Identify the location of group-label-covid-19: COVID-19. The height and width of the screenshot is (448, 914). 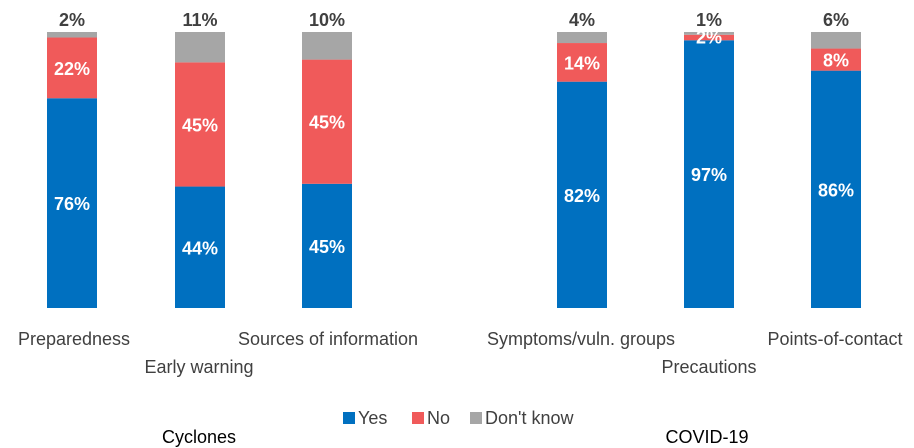
(706, 437).